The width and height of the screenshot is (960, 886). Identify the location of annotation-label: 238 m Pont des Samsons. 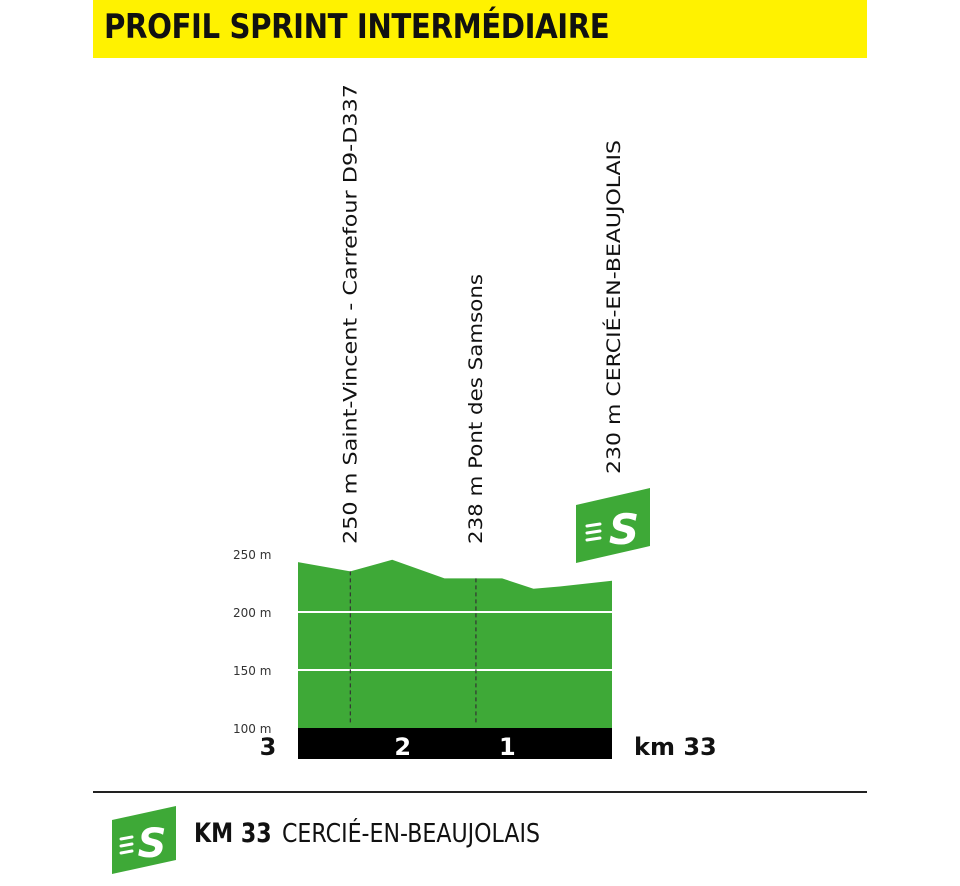
(476, 409).